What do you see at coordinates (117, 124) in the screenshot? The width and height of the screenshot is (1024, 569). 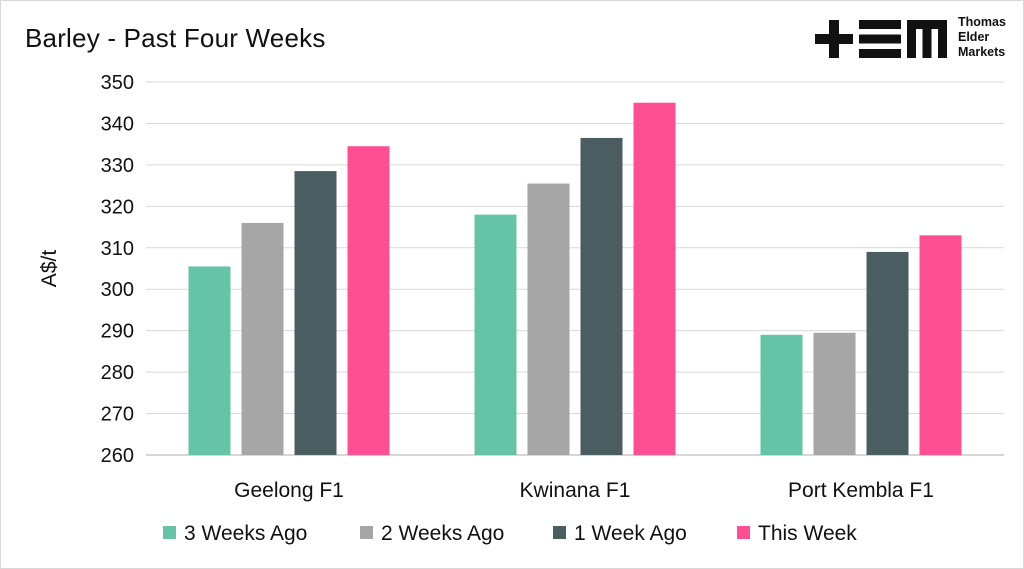 I see `y-tick-label: 340` at bounding box center [117, 124].